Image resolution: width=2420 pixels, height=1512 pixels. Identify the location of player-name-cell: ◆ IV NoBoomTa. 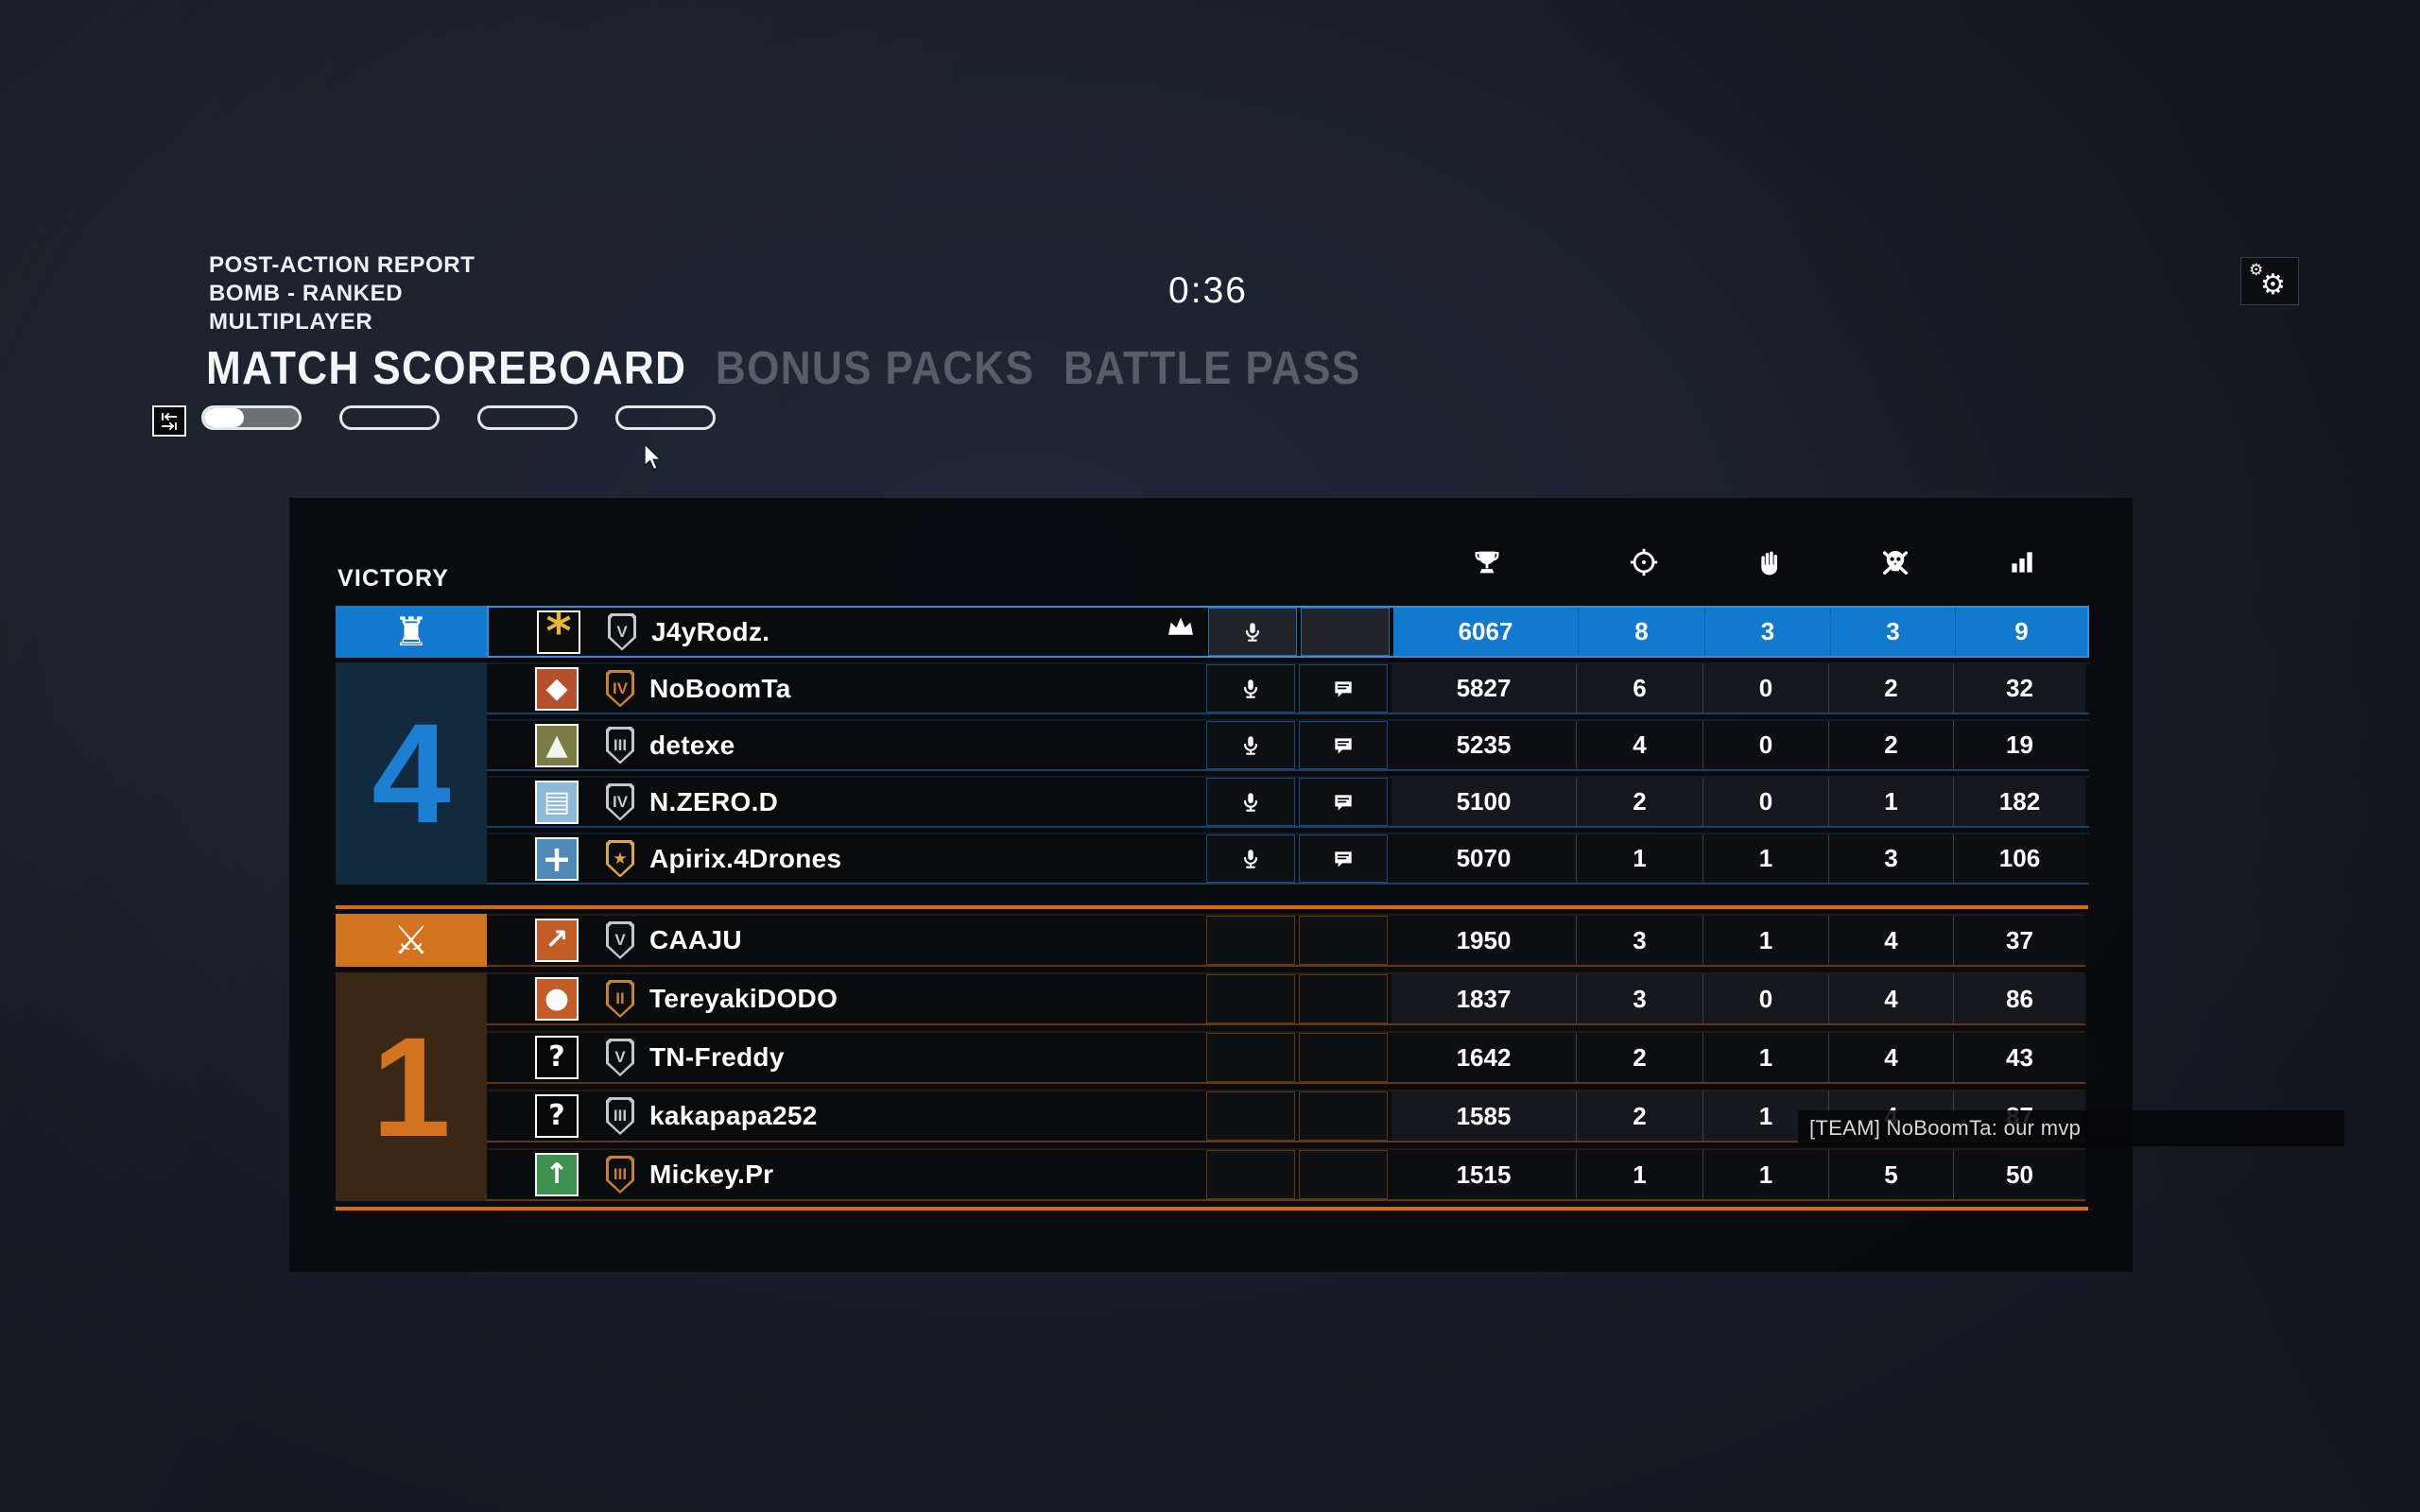
(845, 688).